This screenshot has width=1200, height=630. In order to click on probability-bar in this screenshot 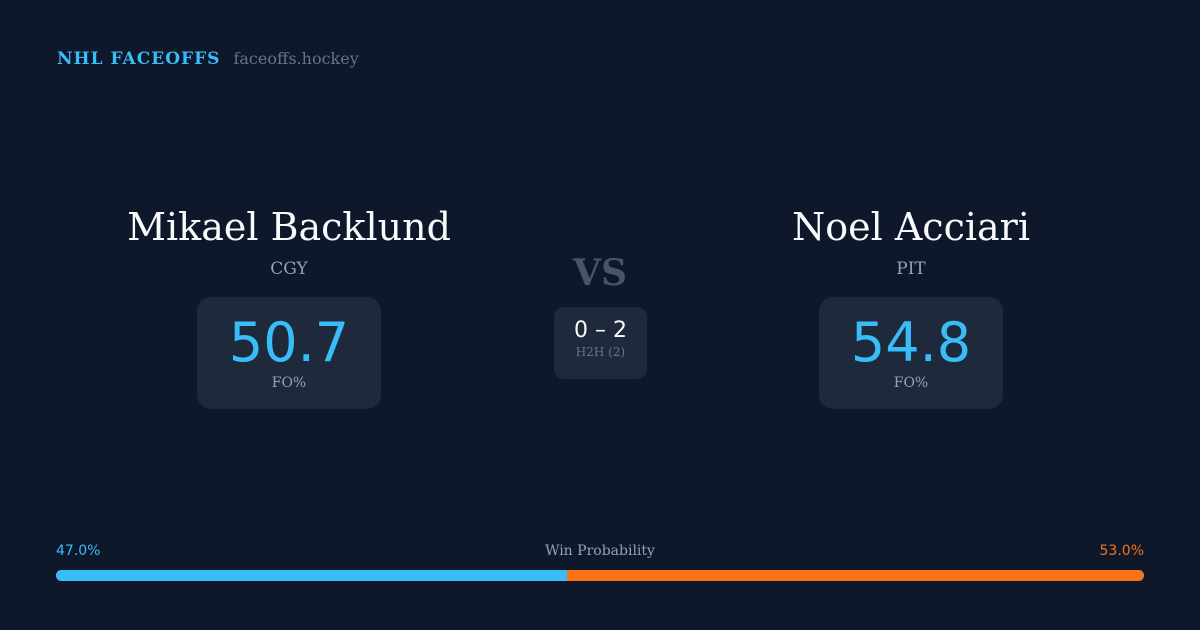, I will do `click(600, 575)`.